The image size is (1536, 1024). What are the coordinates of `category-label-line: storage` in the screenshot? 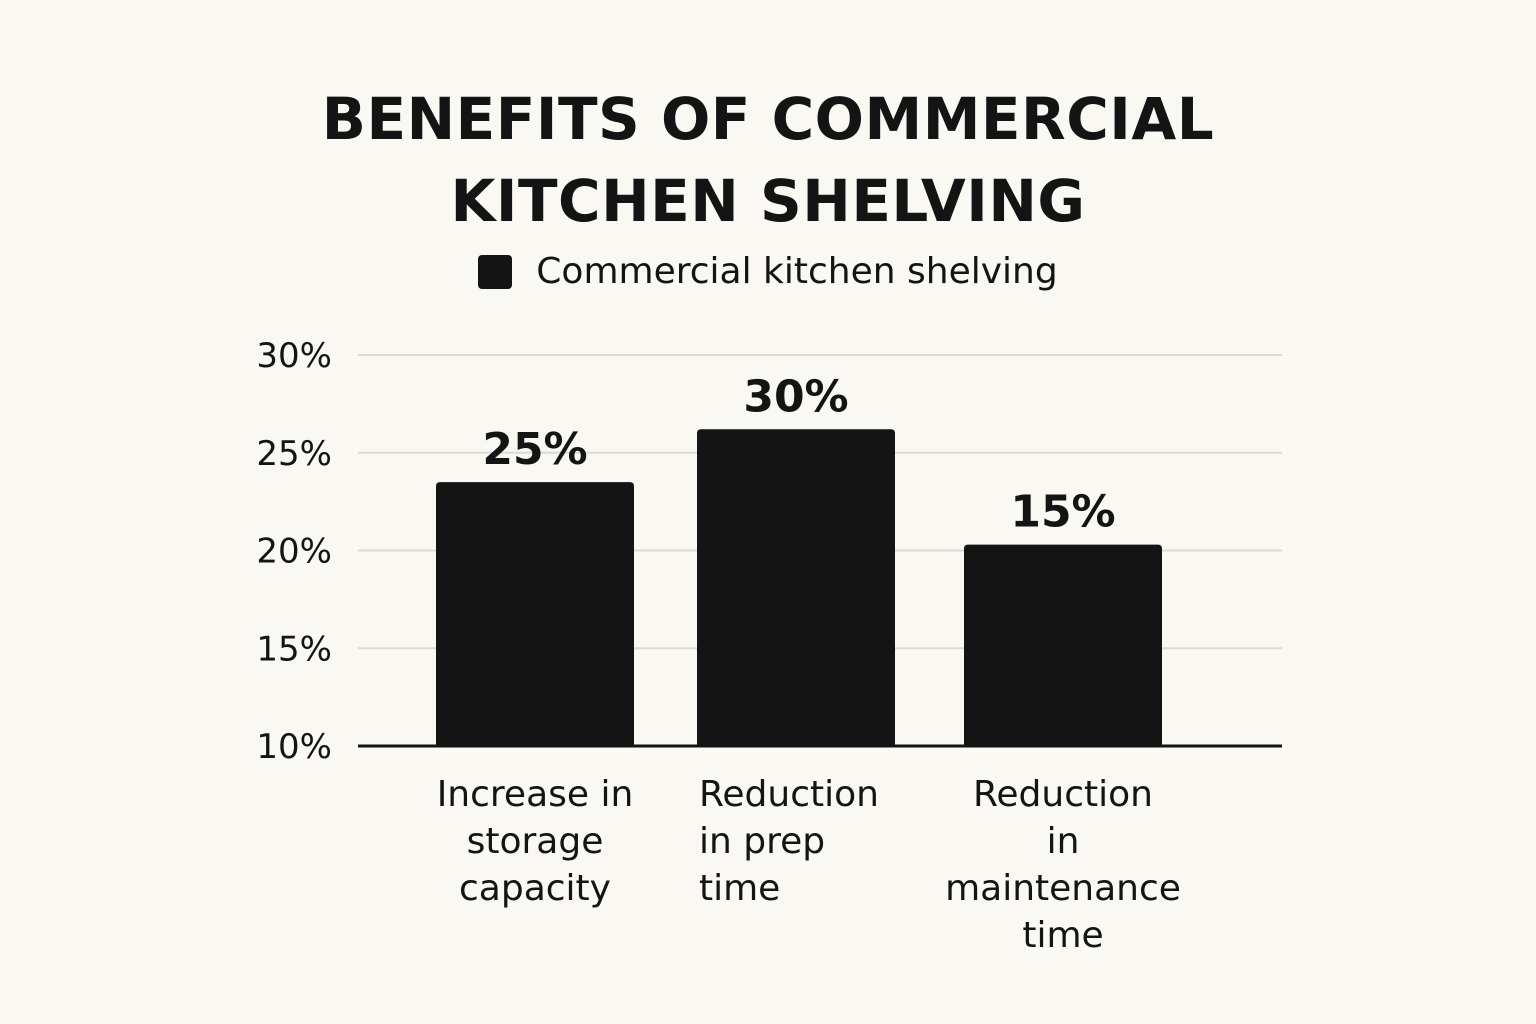 It's located at (535, 841).